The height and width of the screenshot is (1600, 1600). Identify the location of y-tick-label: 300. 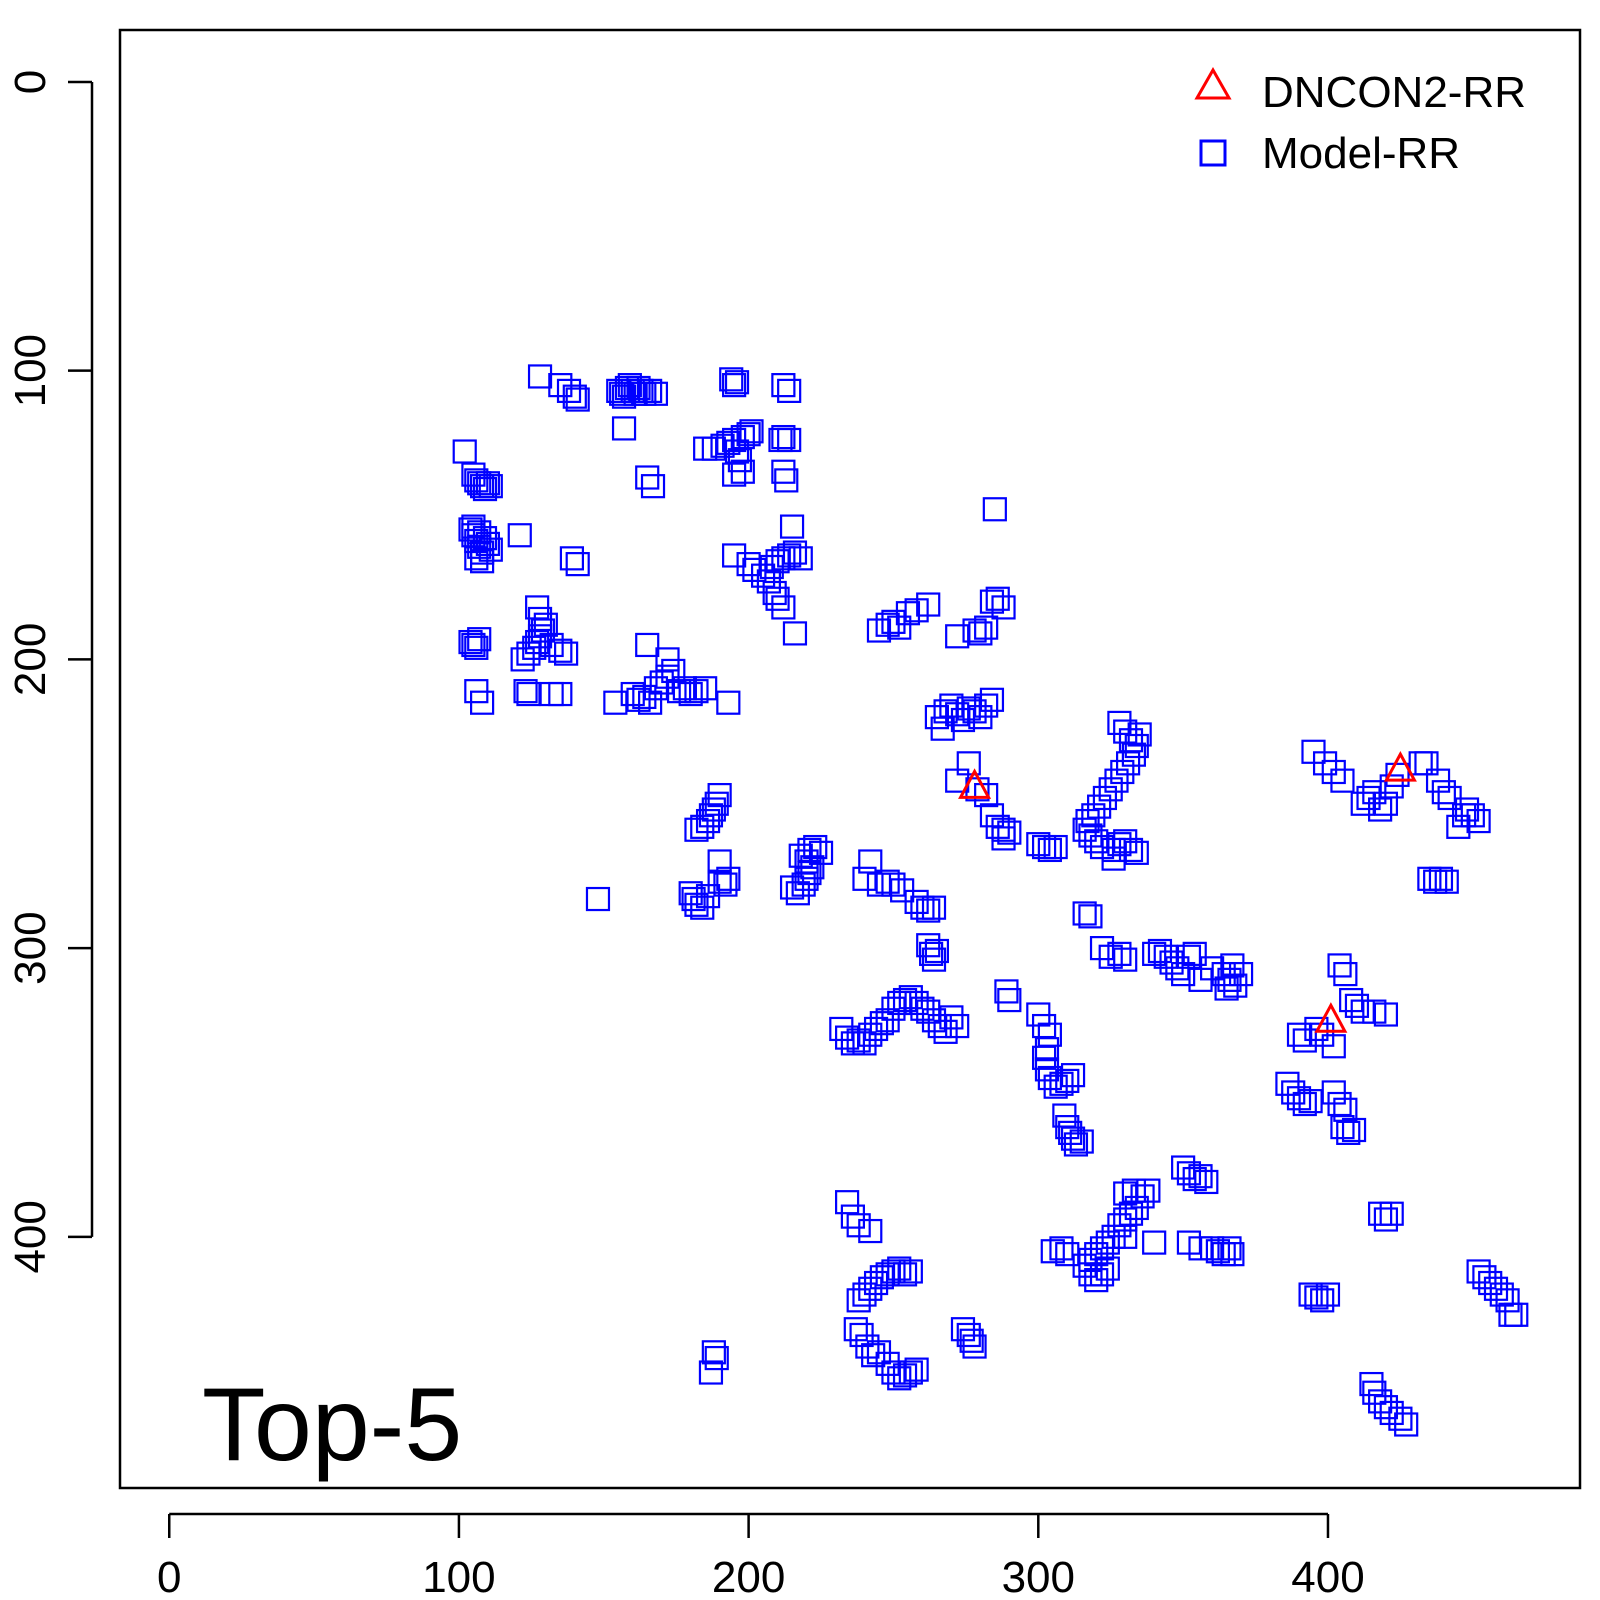
(30, 947).